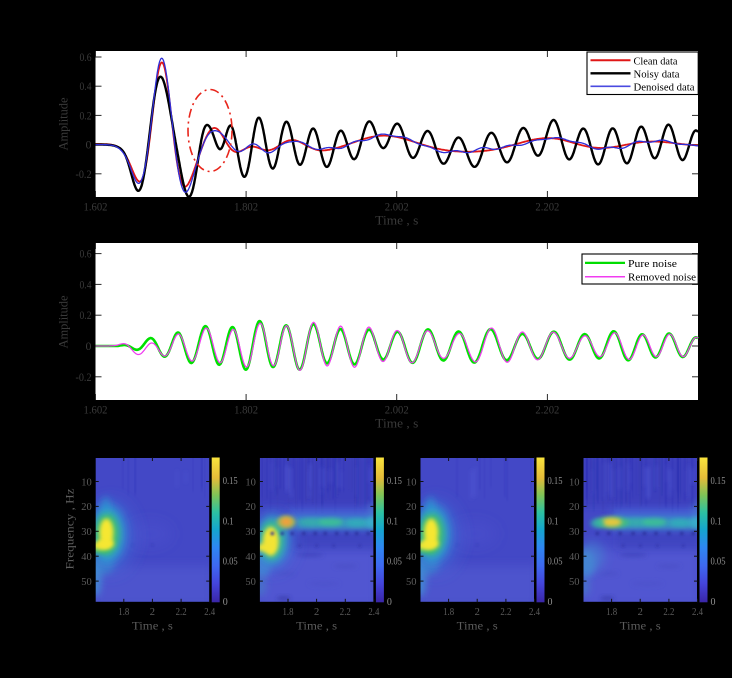 The width and height of the screenshot is (732, 678). Describe the element at coordinates (657, 74) in the screenshot. I see `svg-text: Noisy data` at that location.